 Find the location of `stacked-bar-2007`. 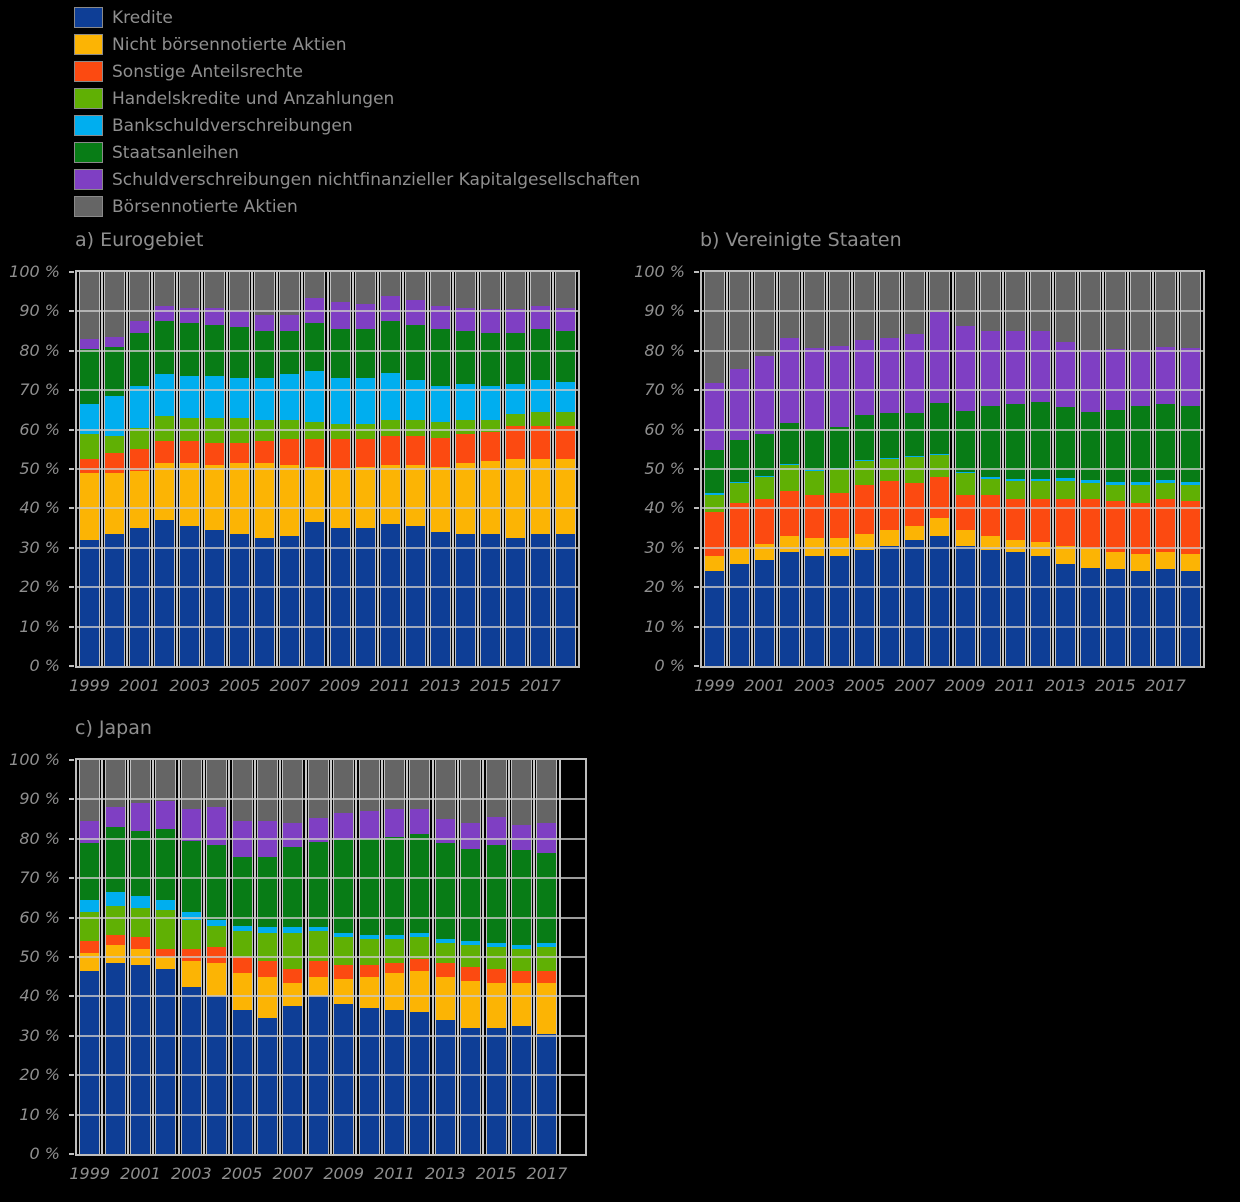

stacked-bar-2007 is located at coordinates (915, 469).